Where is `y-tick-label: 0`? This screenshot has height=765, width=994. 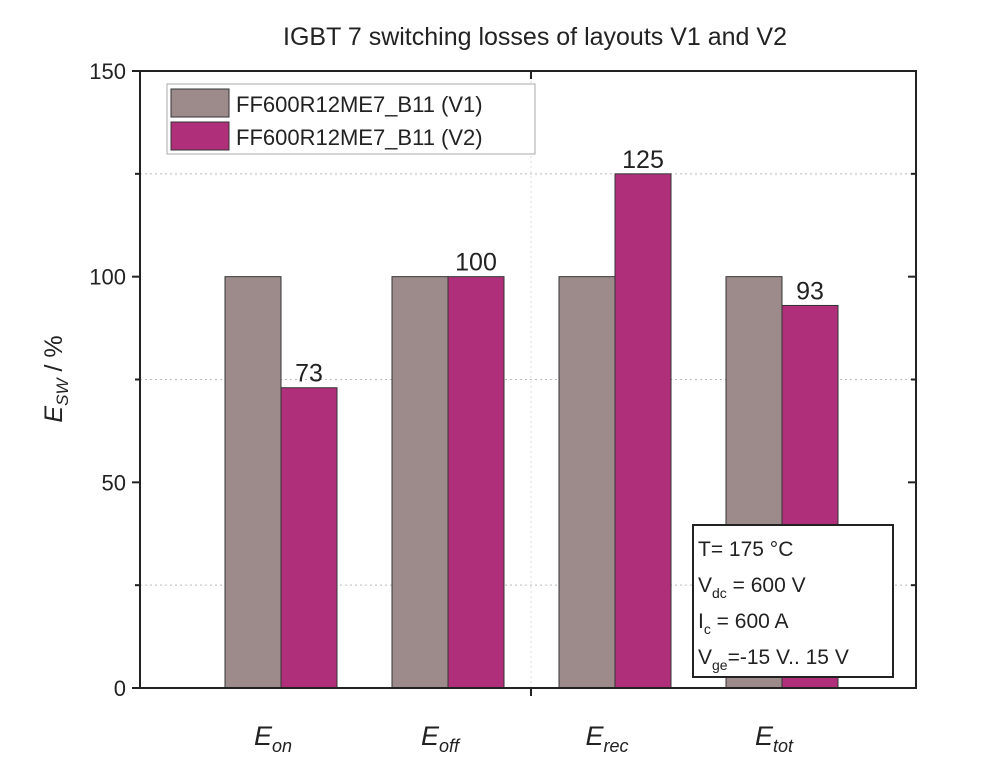
y-tick-label: 0 is located at coordinates (120, 688).